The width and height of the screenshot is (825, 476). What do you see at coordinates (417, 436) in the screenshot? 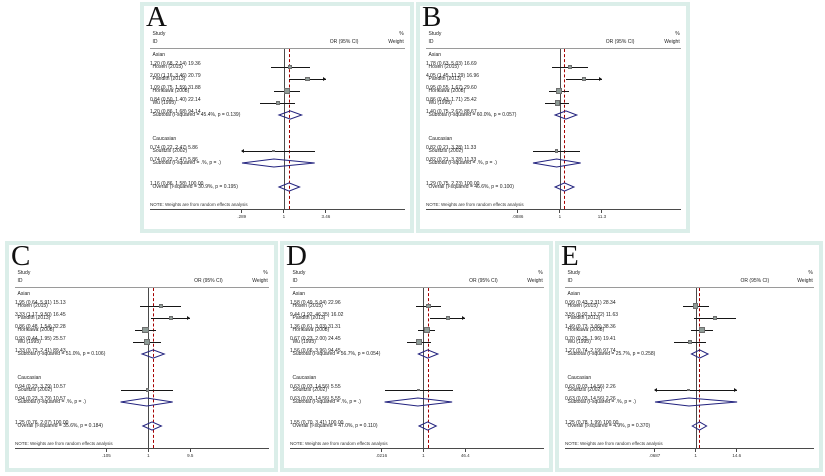
I see `plot-spacer` at bounding box center [417, 436].